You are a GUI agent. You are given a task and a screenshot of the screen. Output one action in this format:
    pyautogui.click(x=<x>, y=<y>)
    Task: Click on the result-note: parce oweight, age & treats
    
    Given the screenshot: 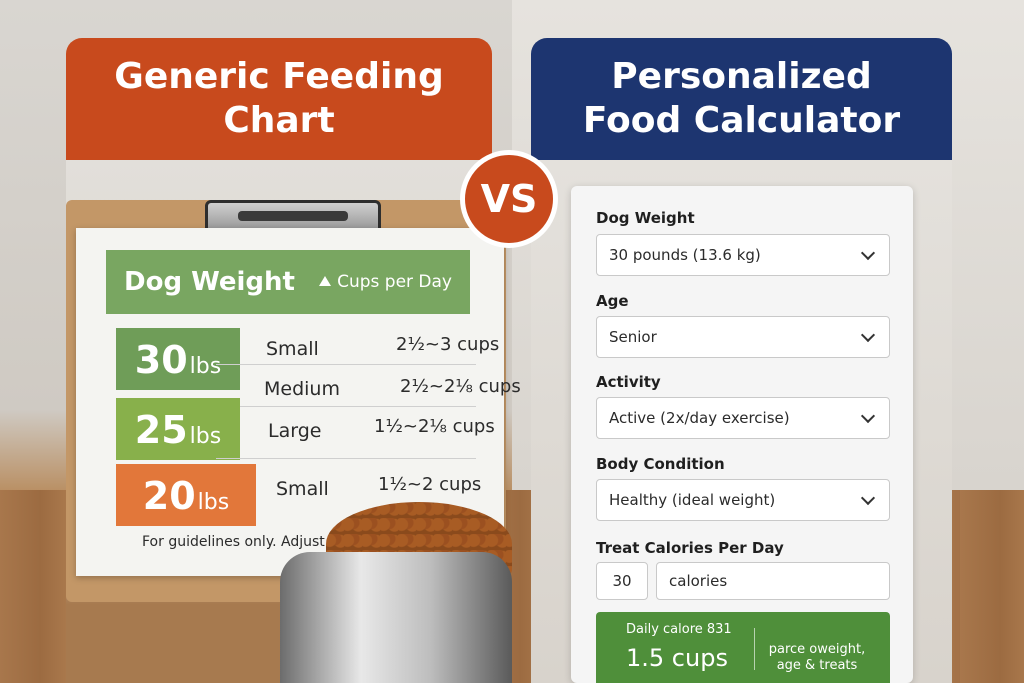 What is the action you would take?
    pyautogui.click(x=817, y=657)
    